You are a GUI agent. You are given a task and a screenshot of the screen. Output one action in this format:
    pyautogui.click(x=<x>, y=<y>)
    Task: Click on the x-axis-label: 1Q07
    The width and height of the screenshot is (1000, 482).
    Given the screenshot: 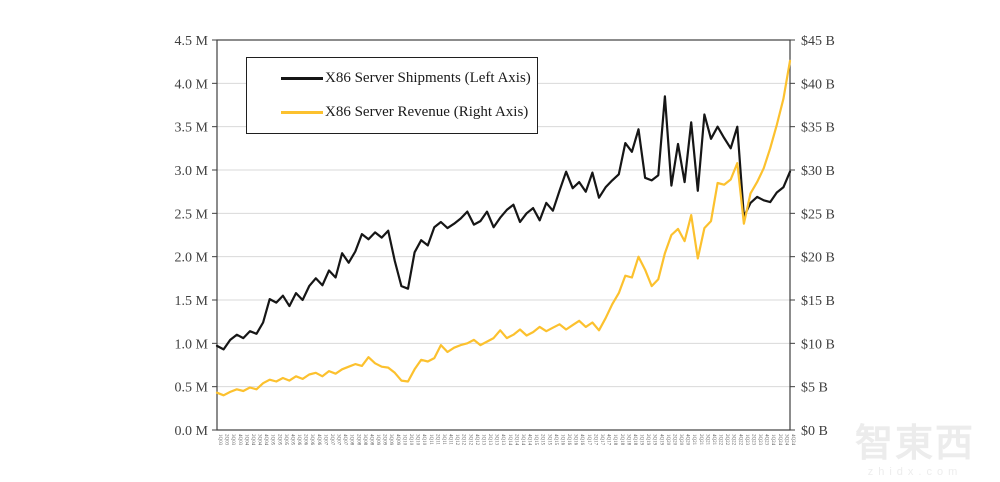 What is the action you would take?
    pyautogui.click(x=324, y=440)
    